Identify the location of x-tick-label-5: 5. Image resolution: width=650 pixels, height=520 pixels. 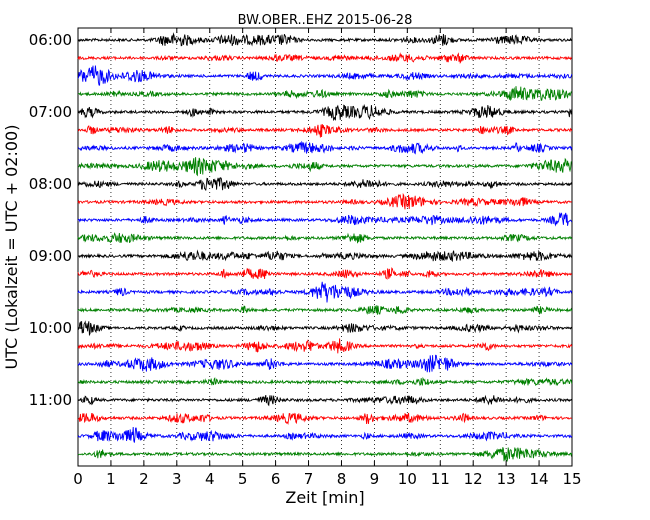
(243, 479).